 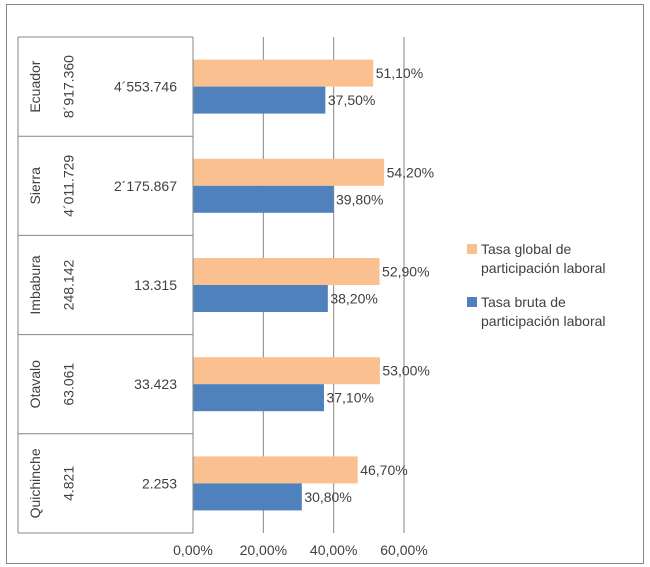 What do you see at coordinates (403, 550) in the screenshot?
I see `x-tick-label: 60,00%` at bounding box center [403, 550].